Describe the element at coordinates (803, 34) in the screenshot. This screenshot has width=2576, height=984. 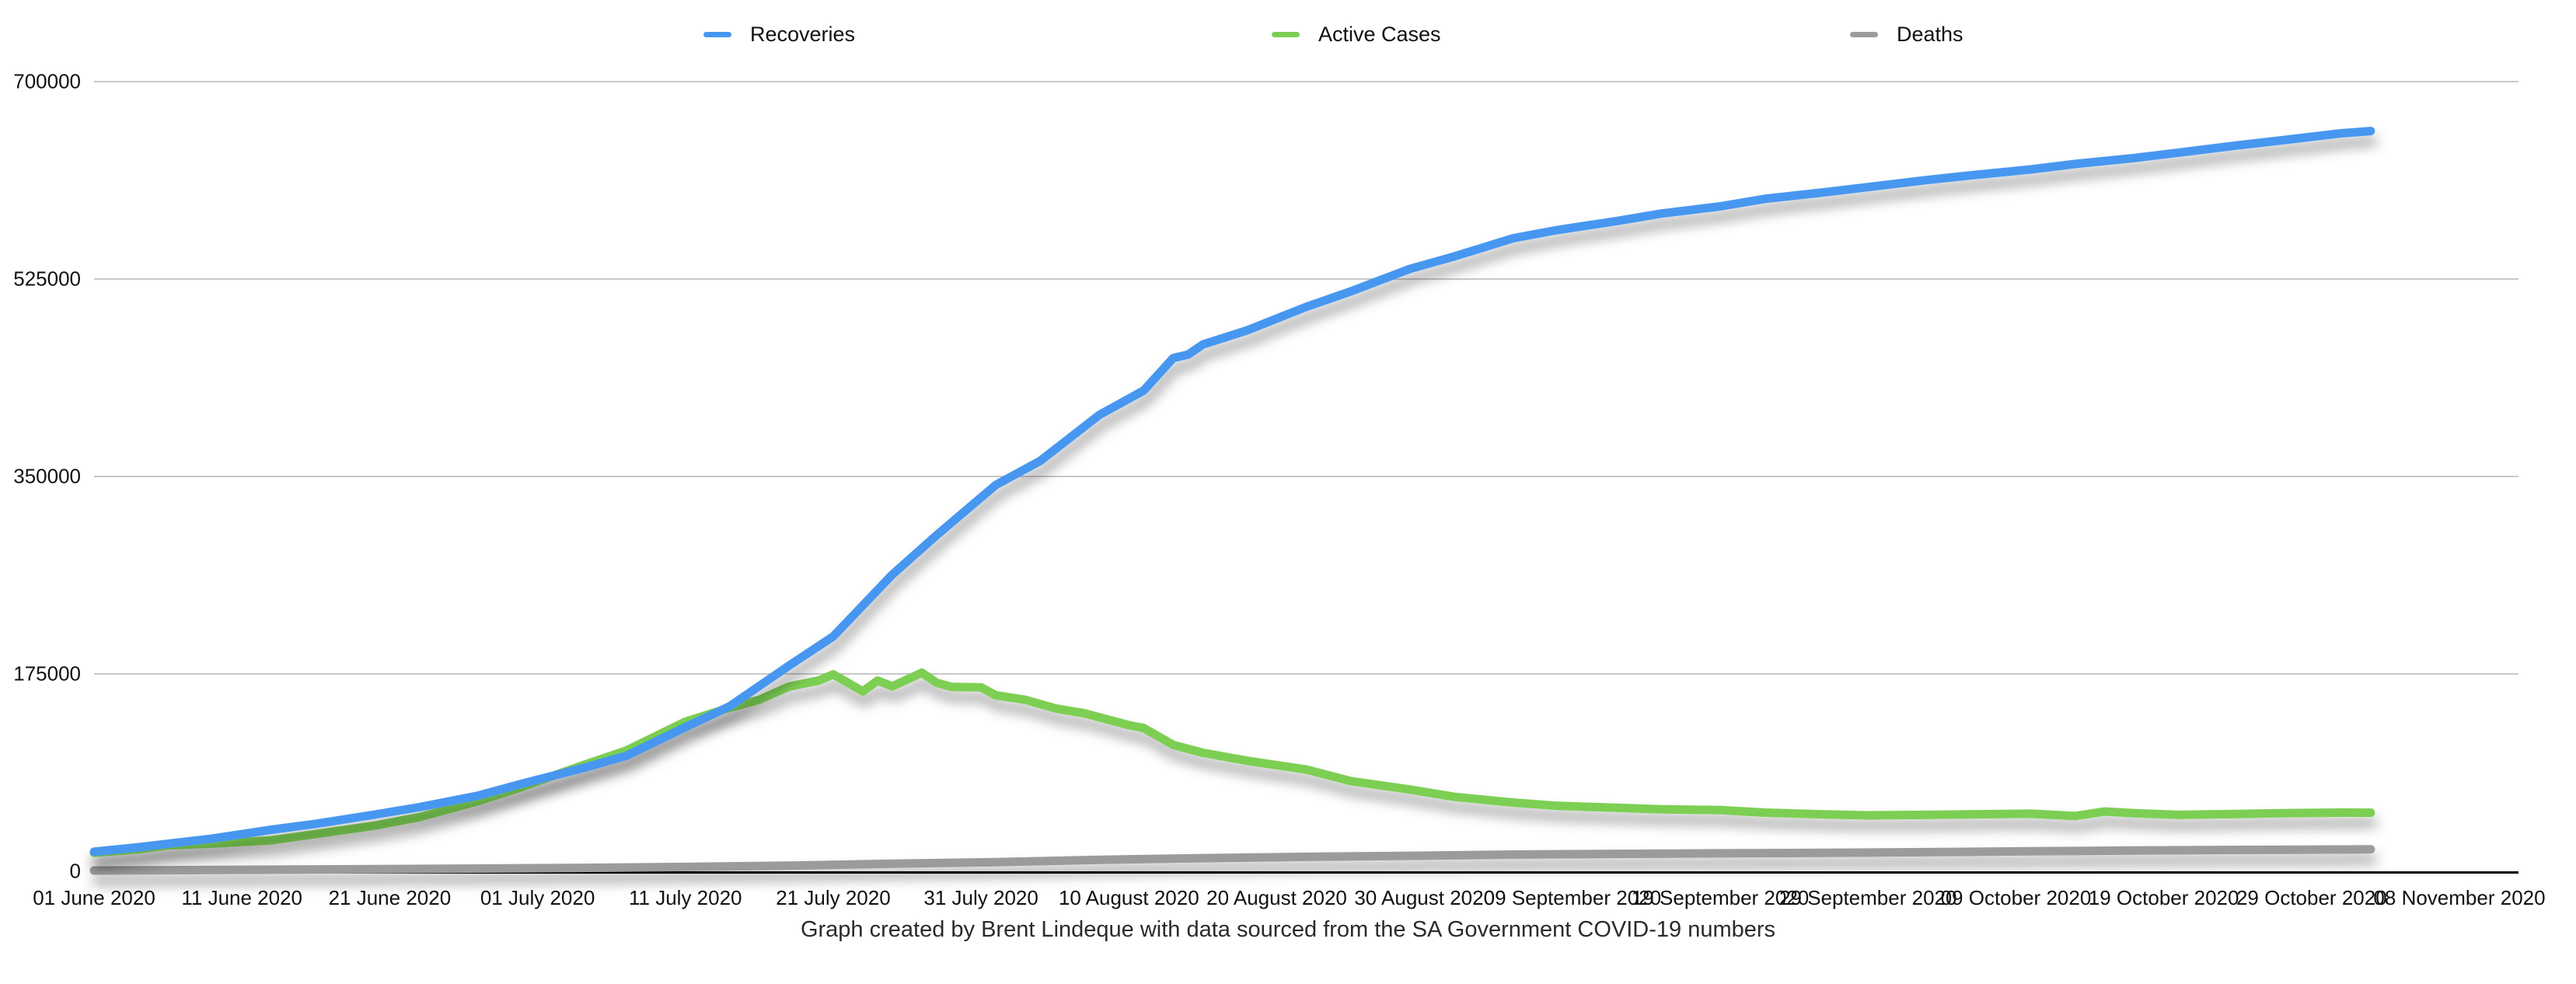
I see `legend-label: Recoveries` at that location.